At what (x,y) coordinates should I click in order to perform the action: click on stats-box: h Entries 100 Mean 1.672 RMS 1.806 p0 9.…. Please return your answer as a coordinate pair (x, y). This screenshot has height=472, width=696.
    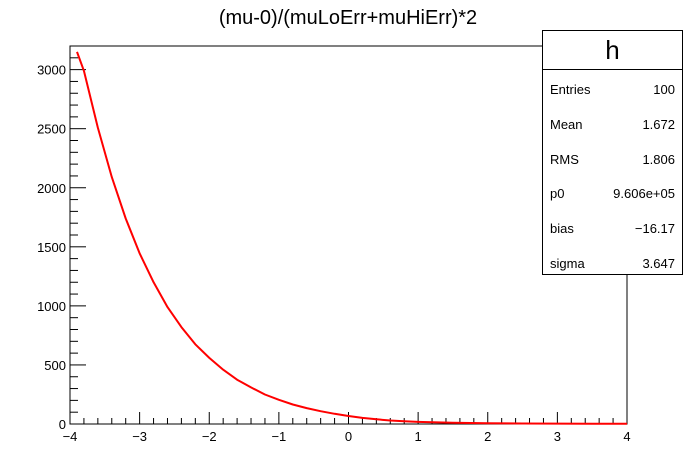
    Looking at the image, I should click on (612, 152).